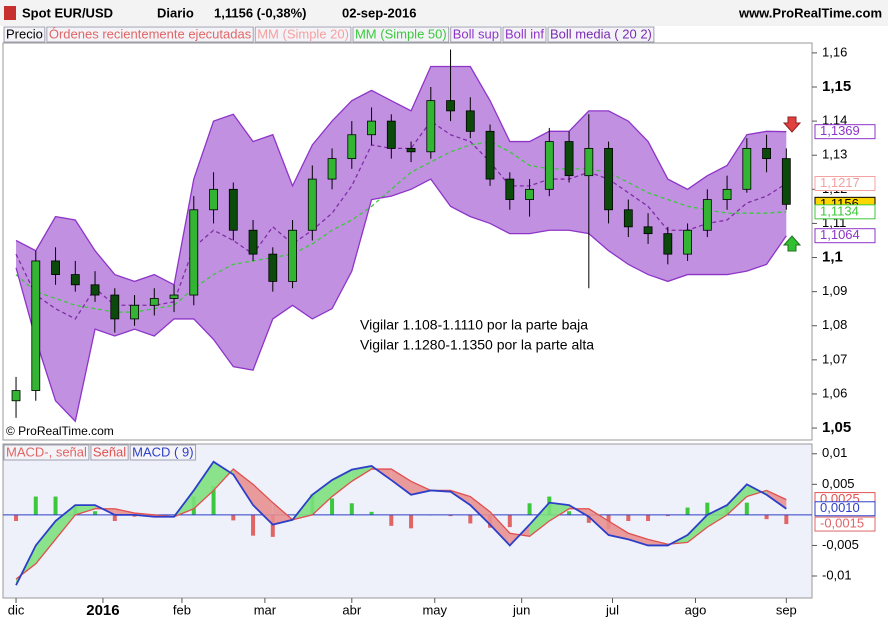  I want to click on legend-item: MM (Simple 50), so click(401, 33).